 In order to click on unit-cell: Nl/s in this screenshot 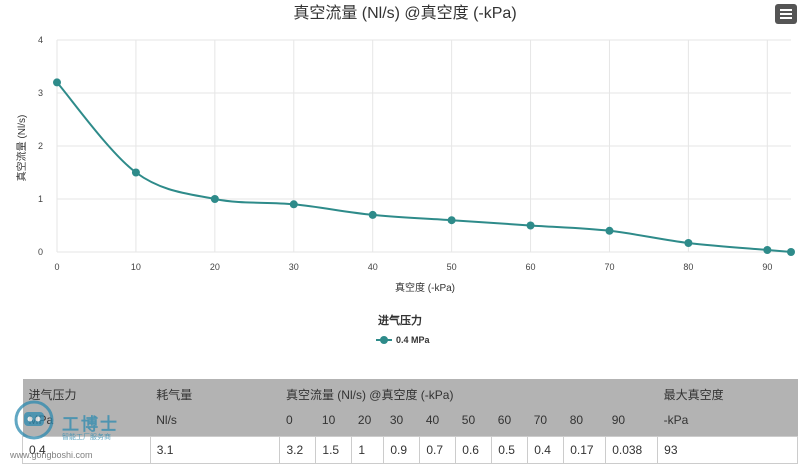, I will do `click(215, 422)`.